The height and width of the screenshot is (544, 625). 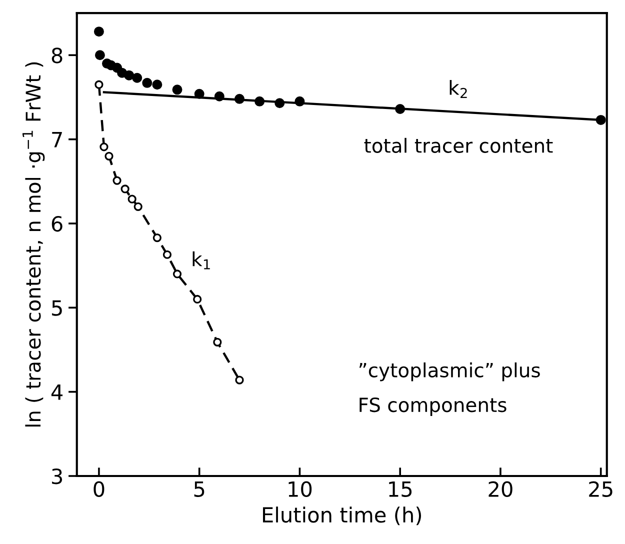 What do you see at coordinates (458, 145) in the screenshot?
I see `annotation: total tracer content` at bounding box center [458, 145].